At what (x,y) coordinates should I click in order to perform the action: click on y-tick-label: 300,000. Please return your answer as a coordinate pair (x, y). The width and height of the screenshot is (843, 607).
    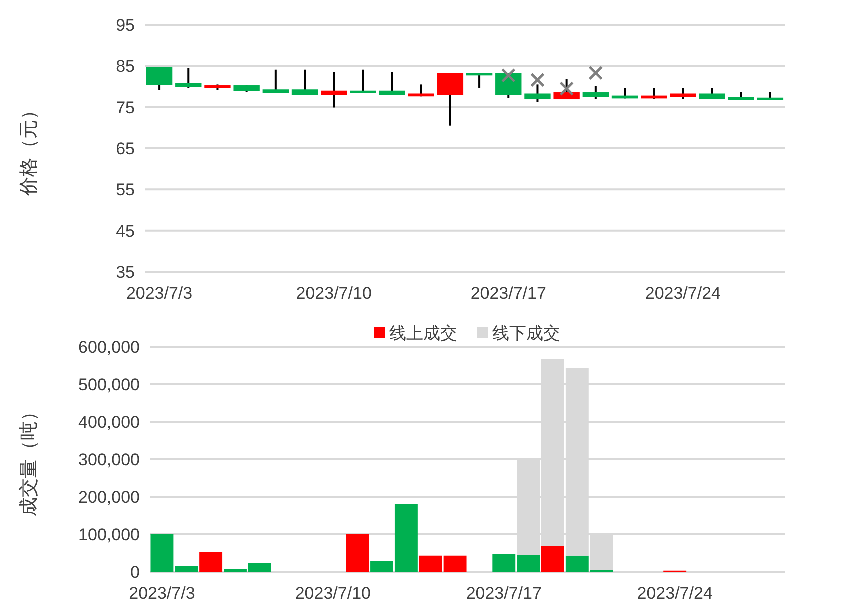
    Looking at the image, I should click on (109, 460).